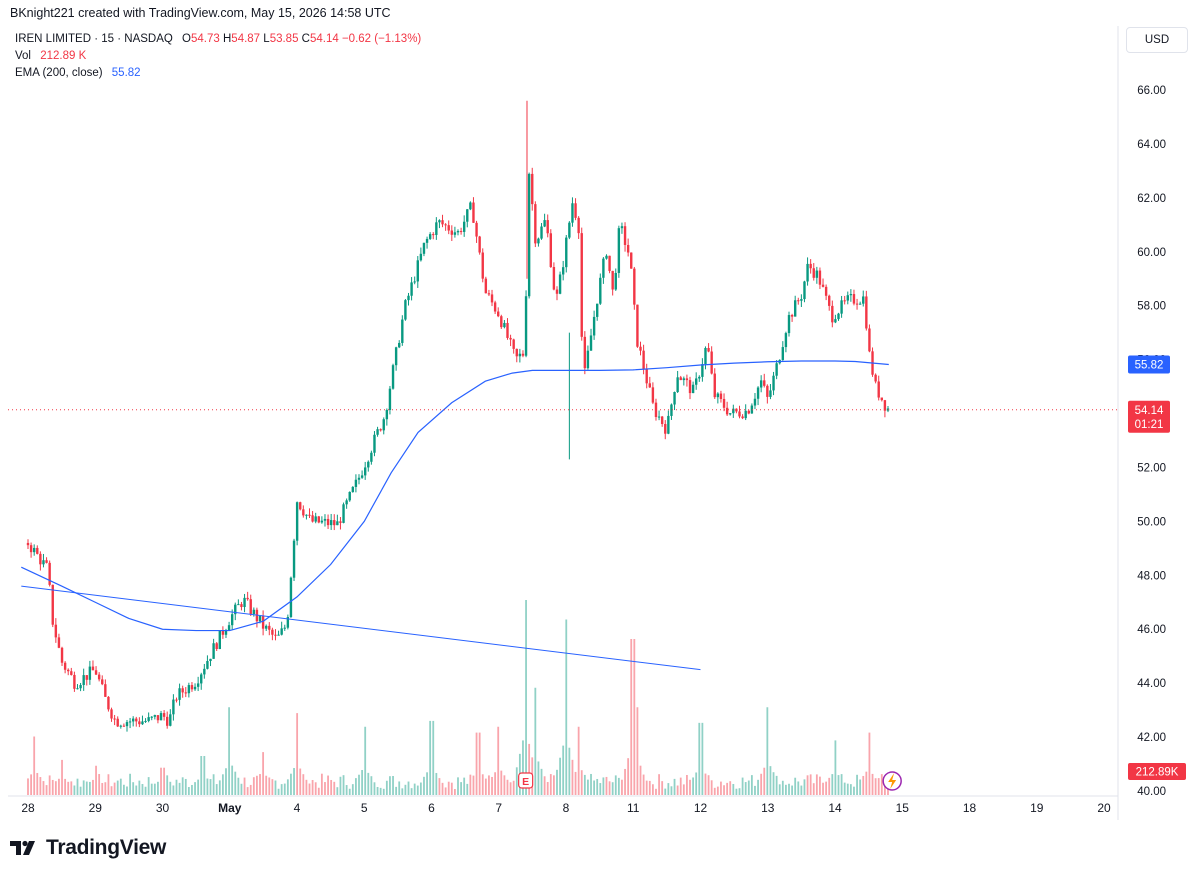 This screenshot has height=874, width=1200. I want to click on x-axis-label: 5, so click(364, 808).